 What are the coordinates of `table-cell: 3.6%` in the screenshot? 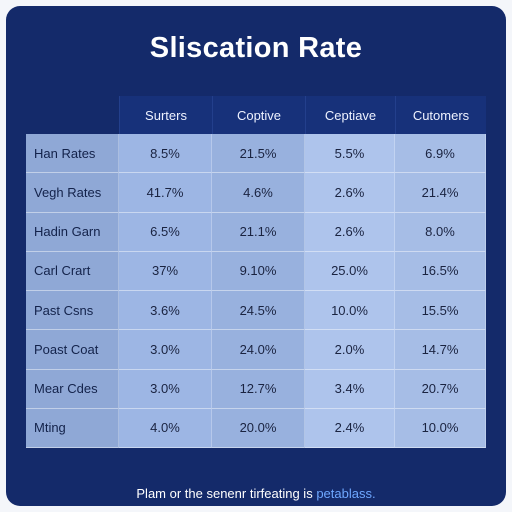 It's located at (165, 311).